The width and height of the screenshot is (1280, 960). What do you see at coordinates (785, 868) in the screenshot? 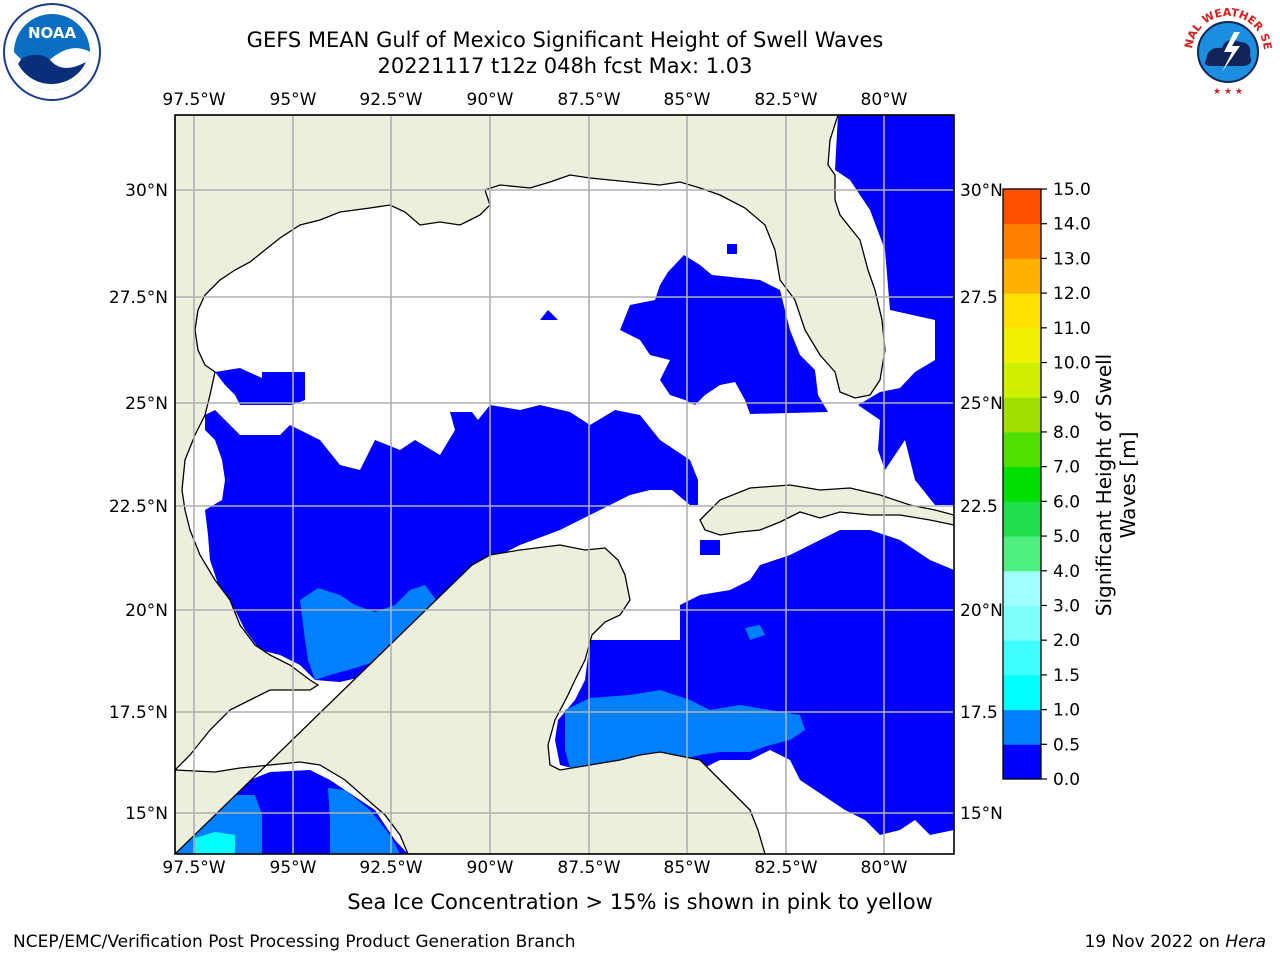
I see `lon-label-bottom: 82.5°W` at bounding box center [785, 868].